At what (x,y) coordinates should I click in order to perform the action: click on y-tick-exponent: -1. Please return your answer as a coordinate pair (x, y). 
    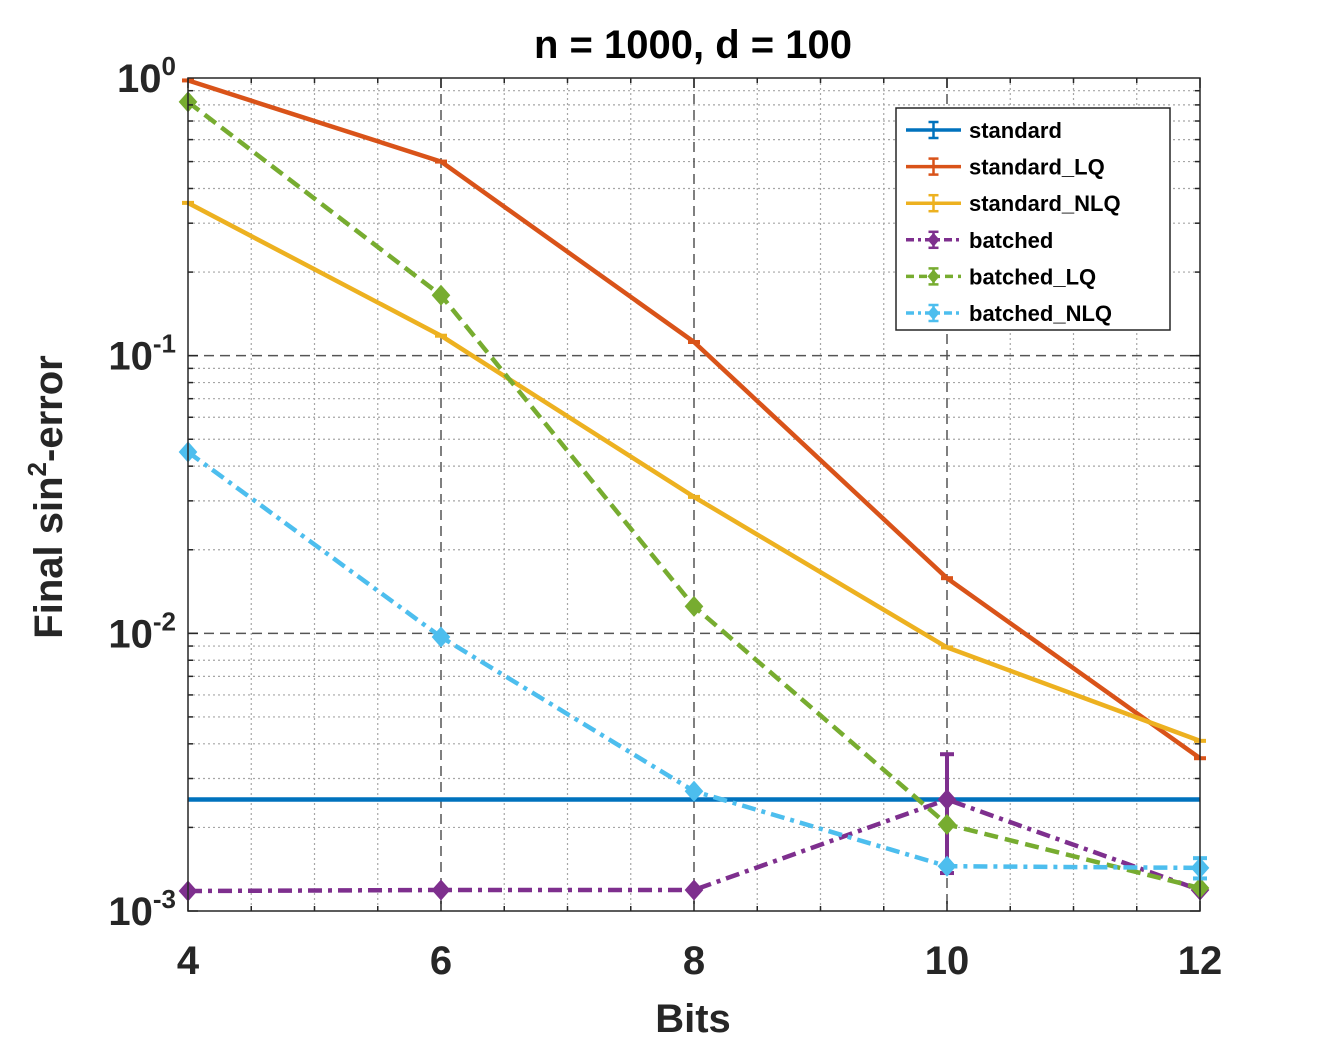
    Looking at the image, I should click on (164, 344).